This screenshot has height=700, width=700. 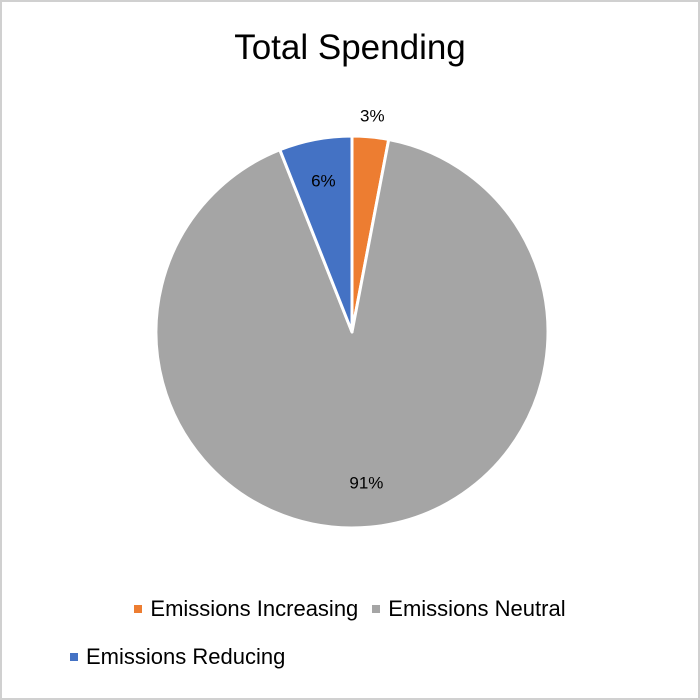 I want to click on legend-label-emissions-neutral: Emissions Neutral, so click(x=477, y=608).